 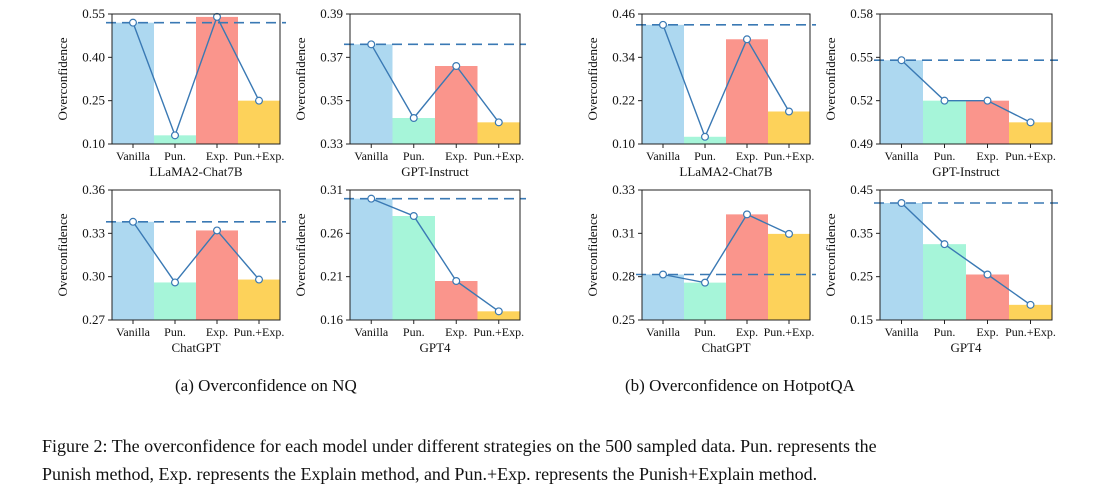 What do you see at coordinates (331, 232) in the screenshot?
I see `y-tick-label: 0.26` at bounding box center [331, 232].